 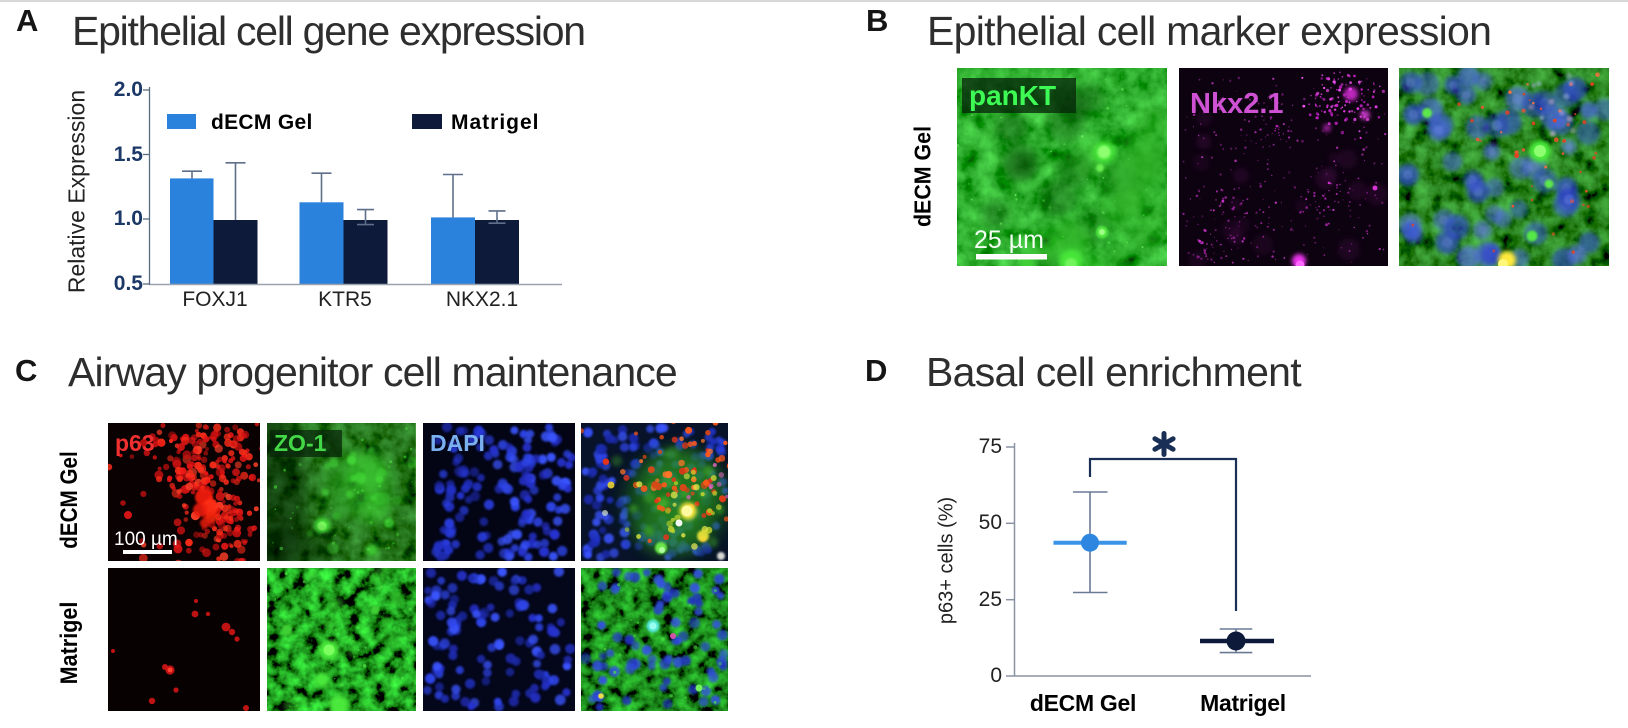 I want to click on svg-text: DAPI, so click(x=457, y=443).